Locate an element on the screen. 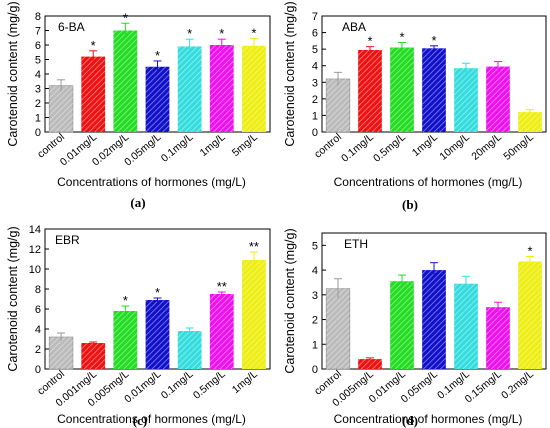 This screenshot has height=428, width=550. y-tick-label: 12 is located at coordinates (35, 250).